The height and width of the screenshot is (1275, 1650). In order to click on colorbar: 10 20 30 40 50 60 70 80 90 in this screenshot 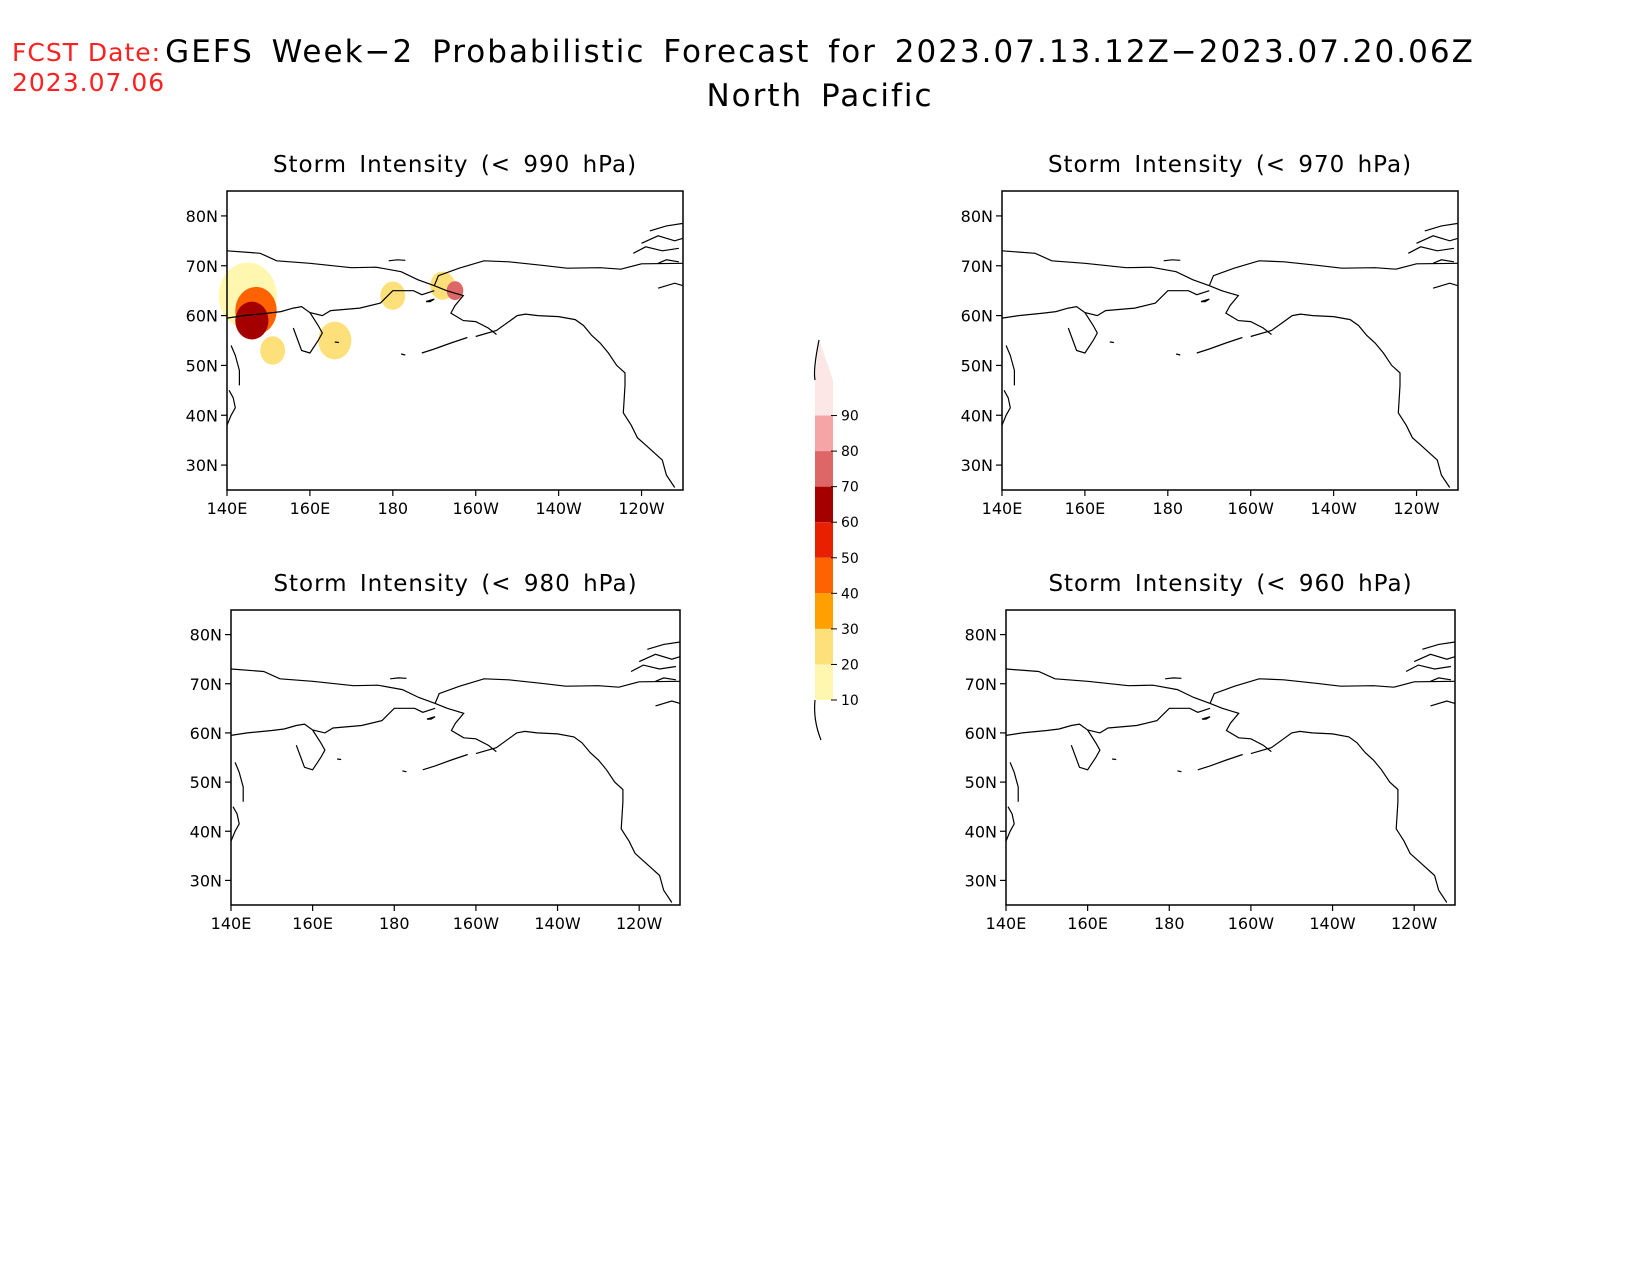, I will do `click(836, 540)`.